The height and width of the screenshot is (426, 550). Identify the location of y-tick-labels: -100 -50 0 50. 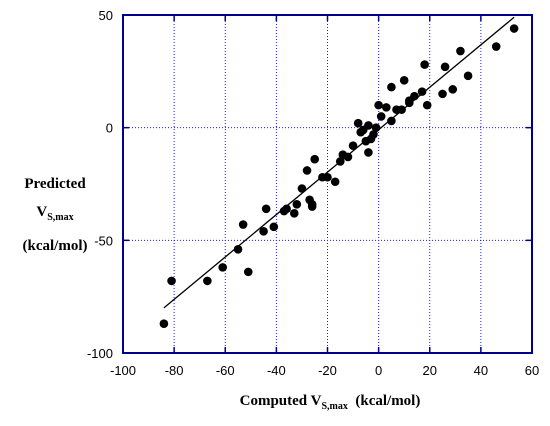
(100, 184).